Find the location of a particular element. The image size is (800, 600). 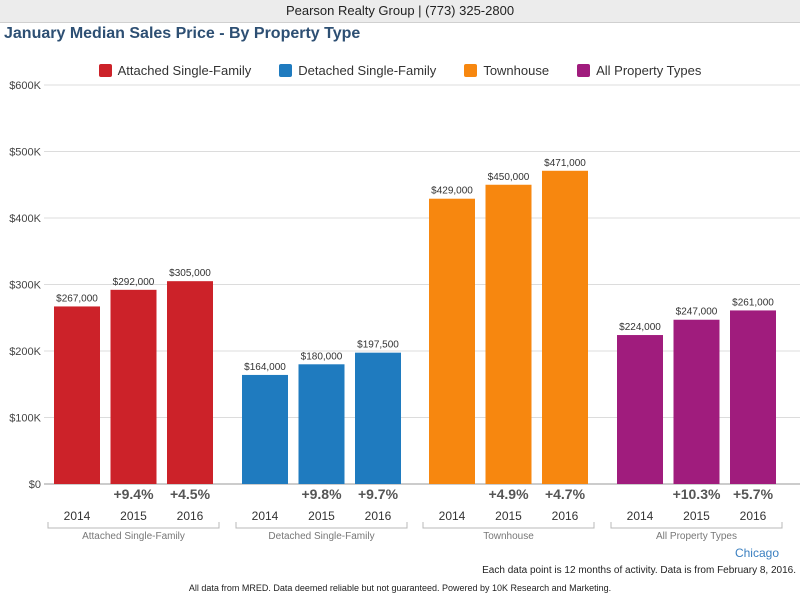

legend-label: Detached Single-Family is located at coordinates (367, 70).